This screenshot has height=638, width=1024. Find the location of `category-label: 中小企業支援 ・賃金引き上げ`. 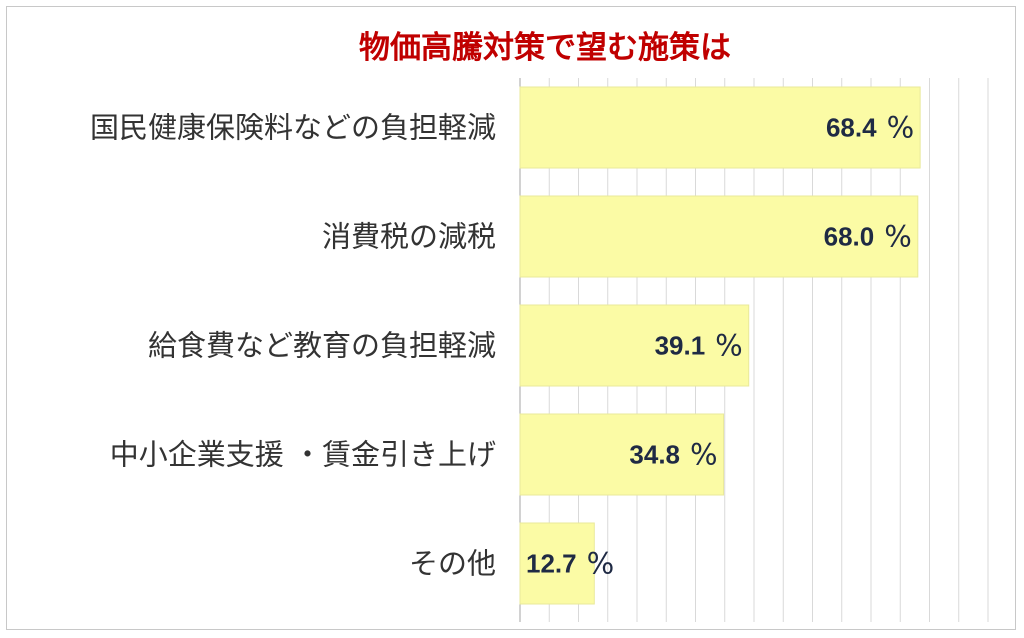

category-label: 中小企業支援 ・賃金引き上げ is located at coordinates (303, 455).